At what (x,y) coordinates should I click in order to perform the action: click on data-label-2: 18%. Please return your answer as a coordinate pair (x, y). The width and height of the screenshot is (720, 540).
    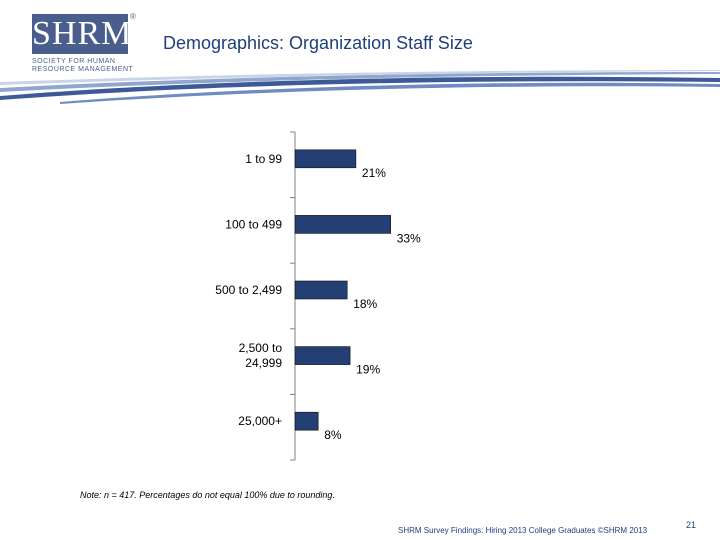
    Looking at the image, I should click on (365, 304).